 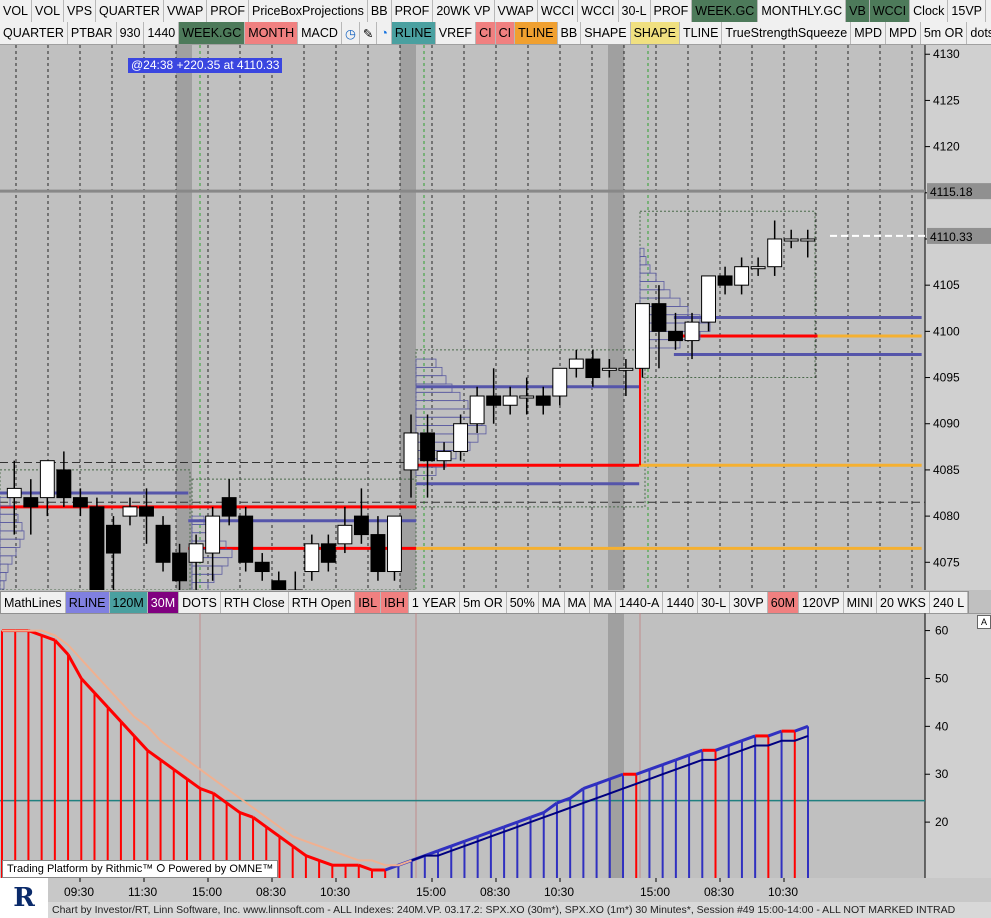 What do you see at coordinates (128, 602) in the screenshot?
I see `toolbar3-button-2: 120M` at bounding box center [128, 602].